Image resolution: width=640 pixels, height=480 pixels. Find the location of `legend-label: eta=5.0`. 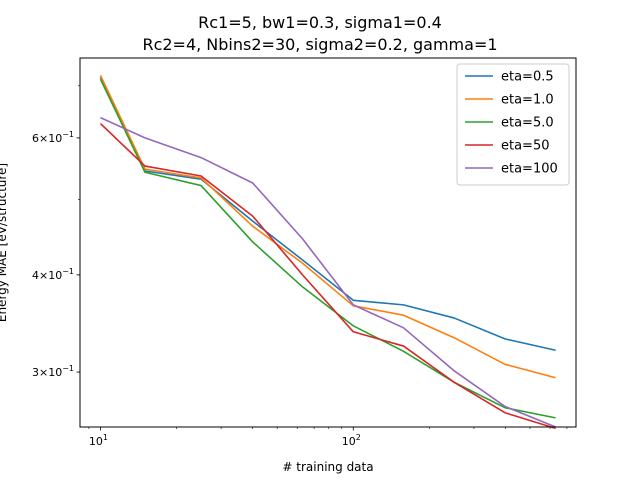

legend-label: eta=5.0 is located at coordinates (527, 123).